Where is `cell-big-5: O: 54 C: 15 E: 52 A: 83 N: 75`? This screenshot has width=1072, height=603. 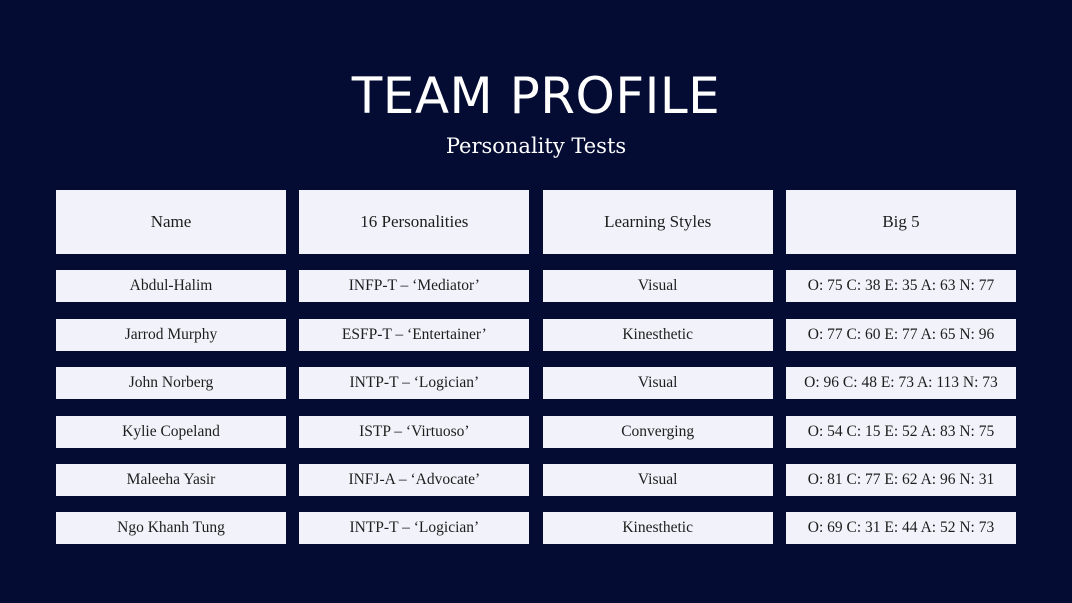
cell-big-5: O: 54 C: 15 E: 52 A: 83 N: 75 is located at coordinates (900, 431).